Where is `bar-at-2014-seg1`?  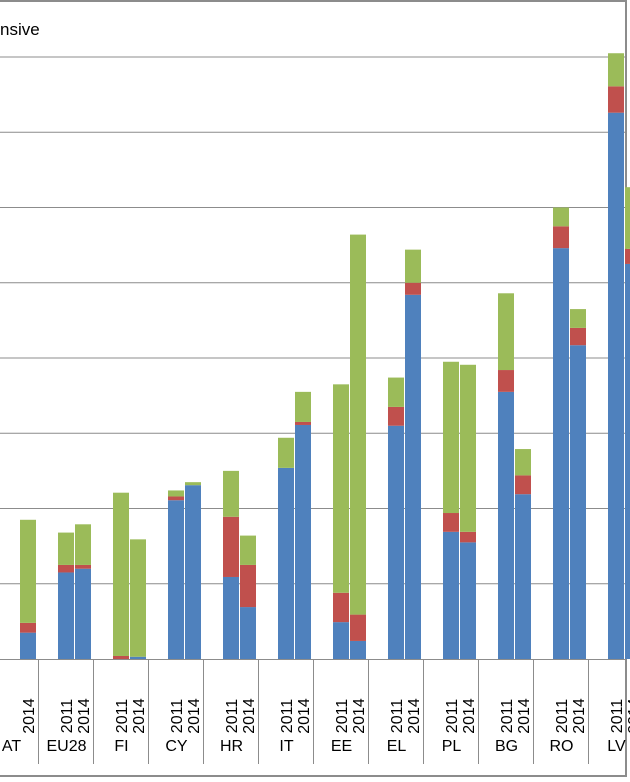 bar-at-2014-seg1 is located at coordinates (28, 627).